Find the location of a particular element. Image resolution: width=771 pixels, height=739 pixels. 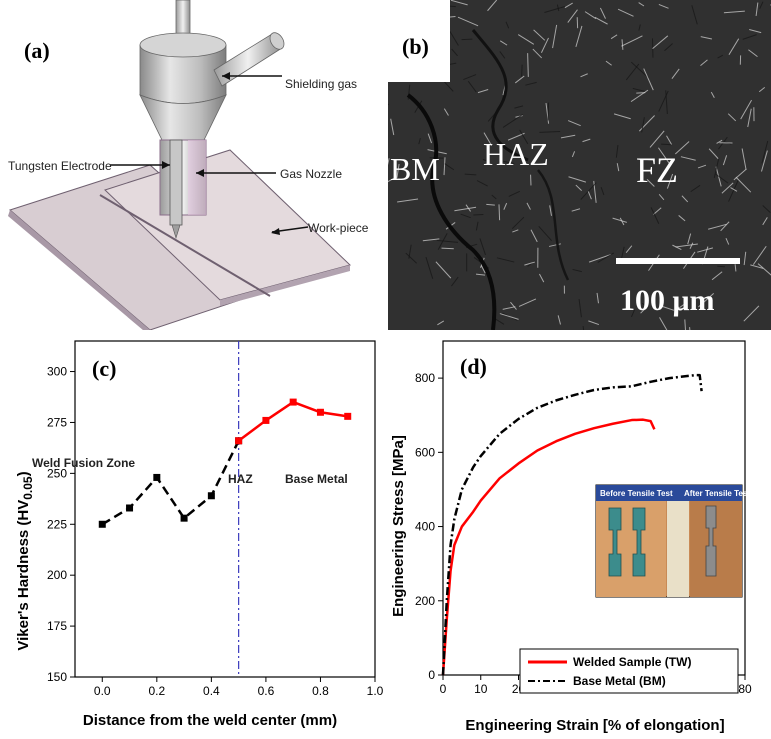

x-tick-label: 10 is located at coordinates (481, 689).